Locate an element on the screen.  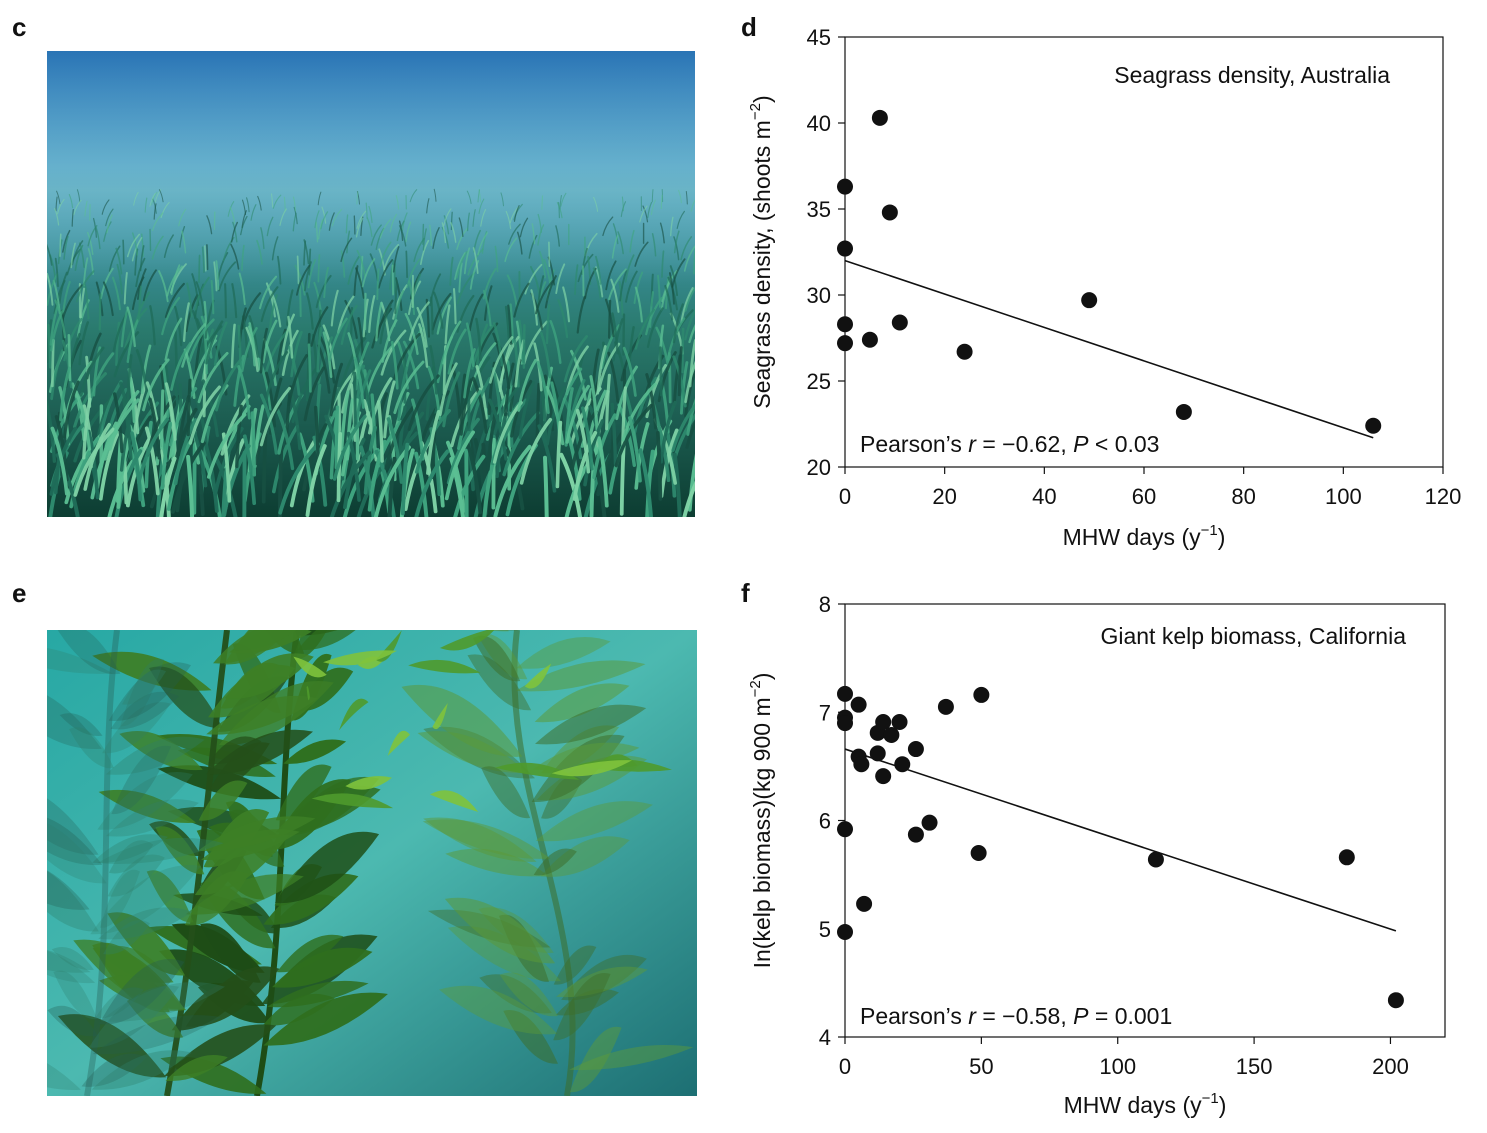
x-tick-label: 150 is located at coordinates (1254, 1066).